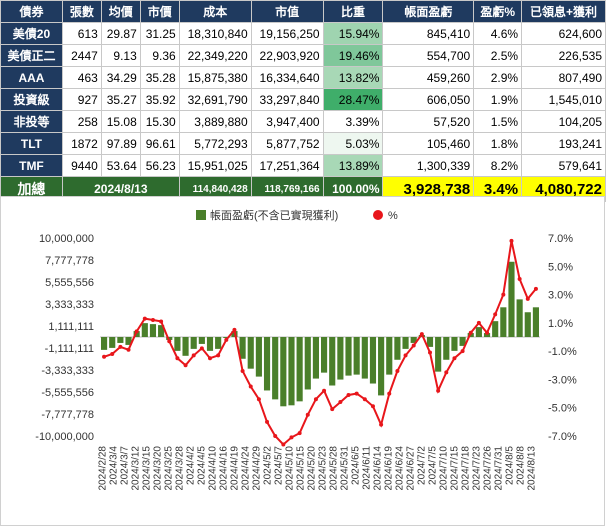 The width and height of the screenshot is (606, 527). What do you see at coordinates (159, 77) in the screenshot?
I see `table-cell: 35.28` at bounding box center [159, 77].